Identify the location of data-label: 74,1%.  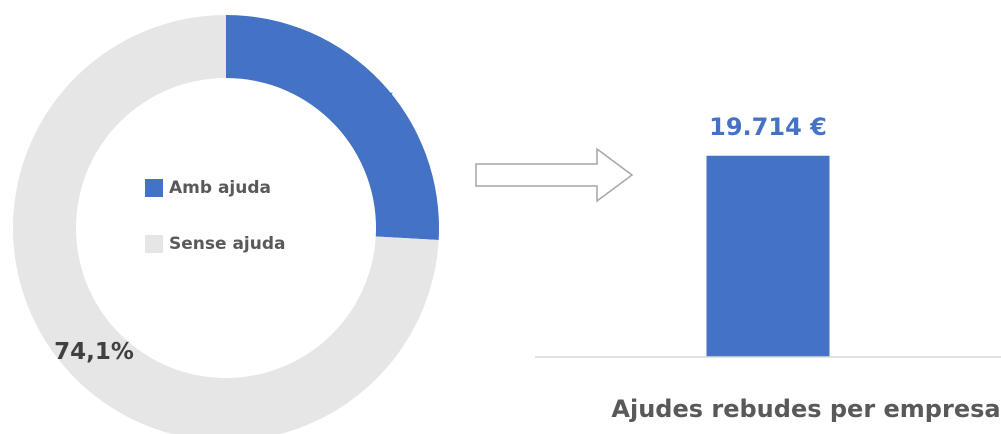
(94, 352).